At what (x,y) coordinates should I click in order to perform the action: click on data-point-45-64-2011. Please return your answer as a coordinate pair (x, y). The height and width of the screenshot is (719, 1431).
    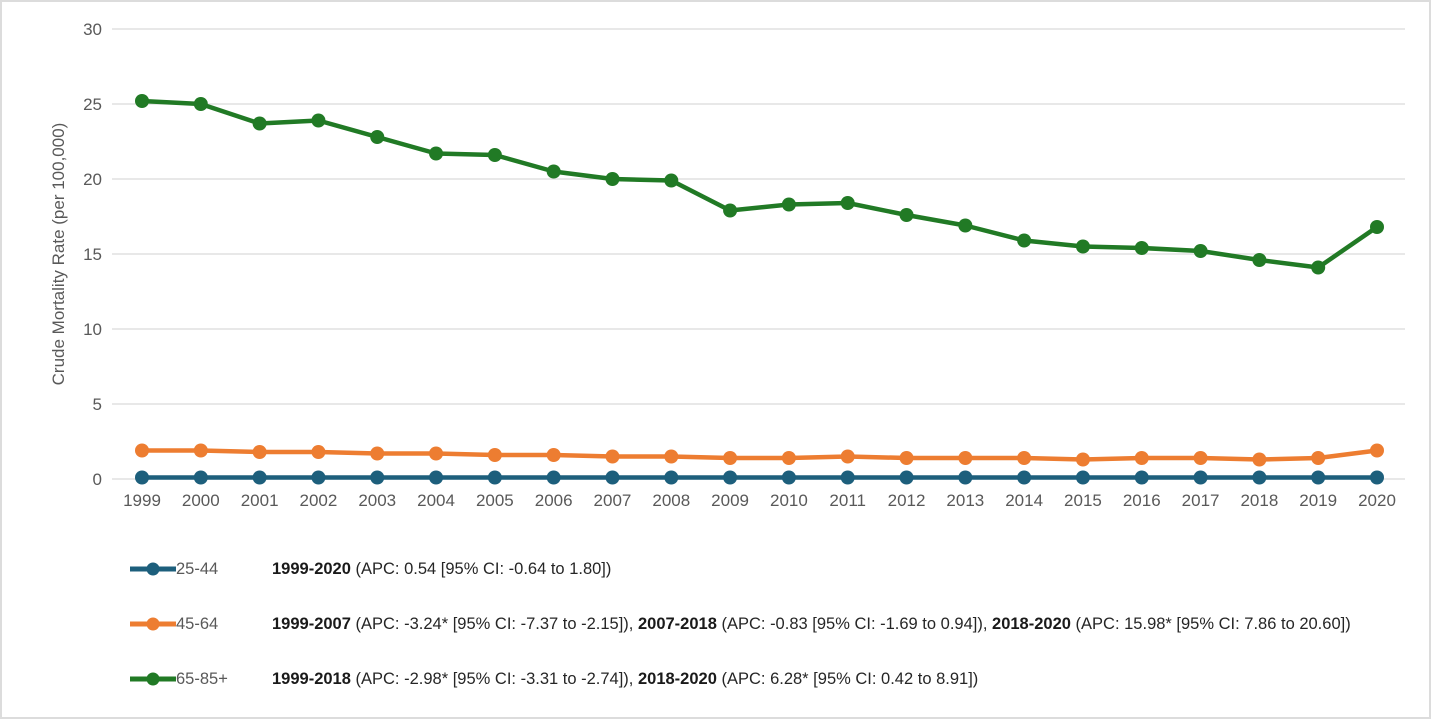
    Looking at the image, I should click on (847, 456).